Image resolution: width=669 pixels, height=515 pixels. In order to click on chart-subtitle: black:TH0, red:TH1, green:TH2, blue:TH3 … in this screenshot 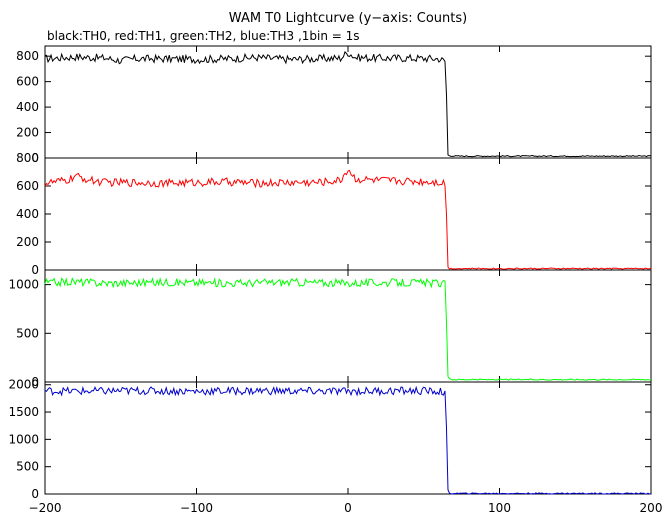, I will do `click(203, 36)`.